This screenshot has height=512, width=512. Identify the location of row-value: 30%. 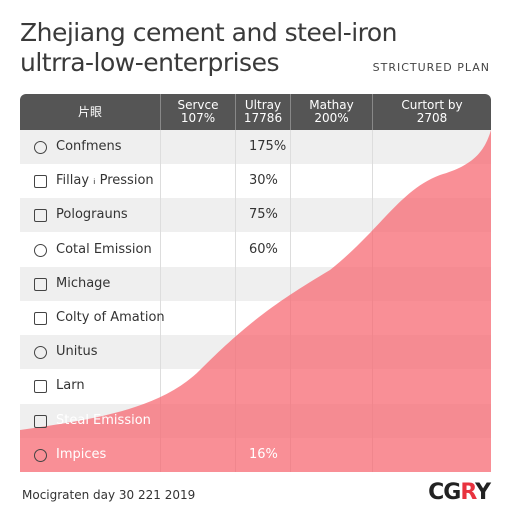
(263, 181).